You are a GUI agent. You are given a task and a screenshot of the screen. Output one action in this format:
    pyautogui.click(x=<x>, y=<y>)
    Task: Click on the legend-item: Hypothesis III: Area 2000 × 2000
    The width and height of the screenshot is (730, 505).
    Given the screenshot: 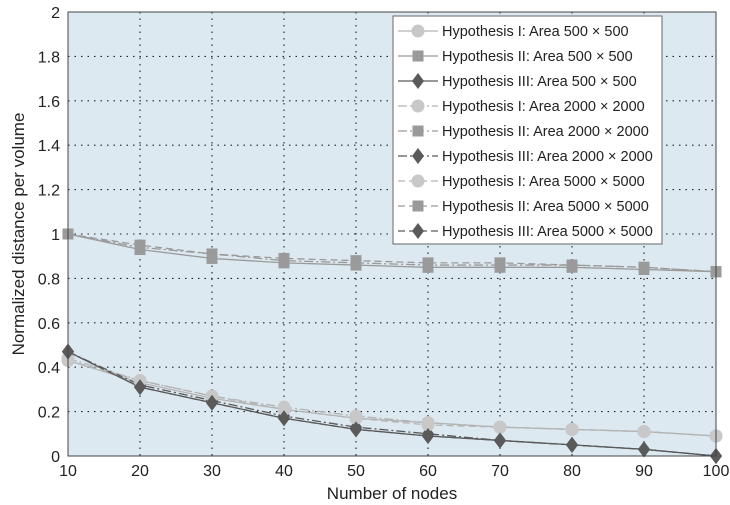 What is the action you would take?
    pyautogui.click(x=525, y=156)
    